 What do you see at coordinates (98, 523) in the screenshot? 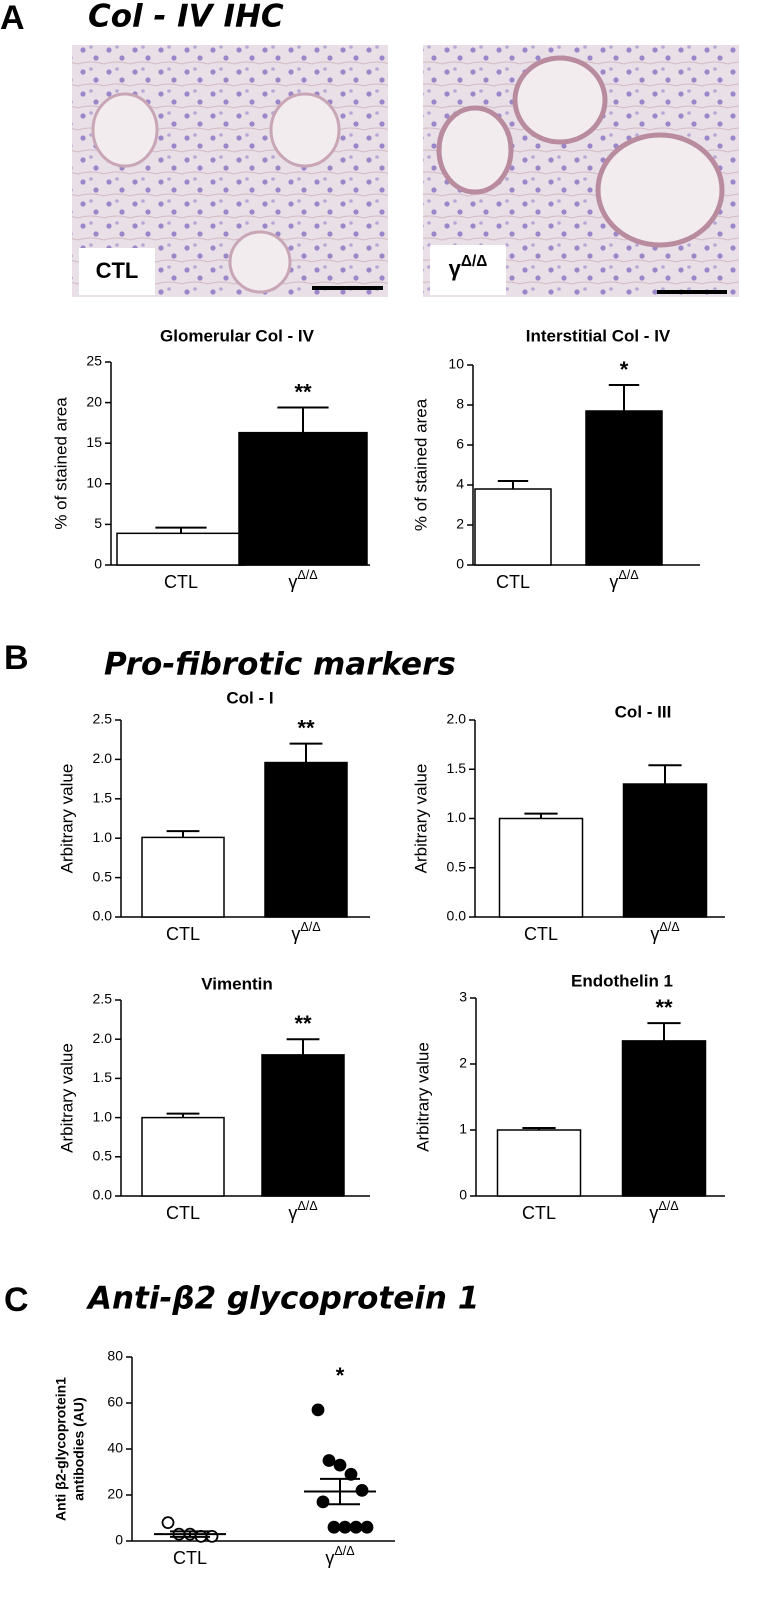
I see `y-tick-label: 5` at bounding box center [98, 523].